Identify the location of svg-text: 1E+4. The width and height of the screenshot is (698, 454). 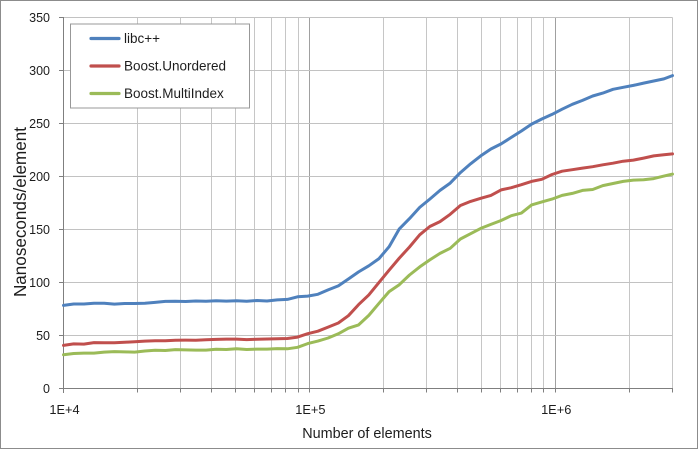
(64, 409).